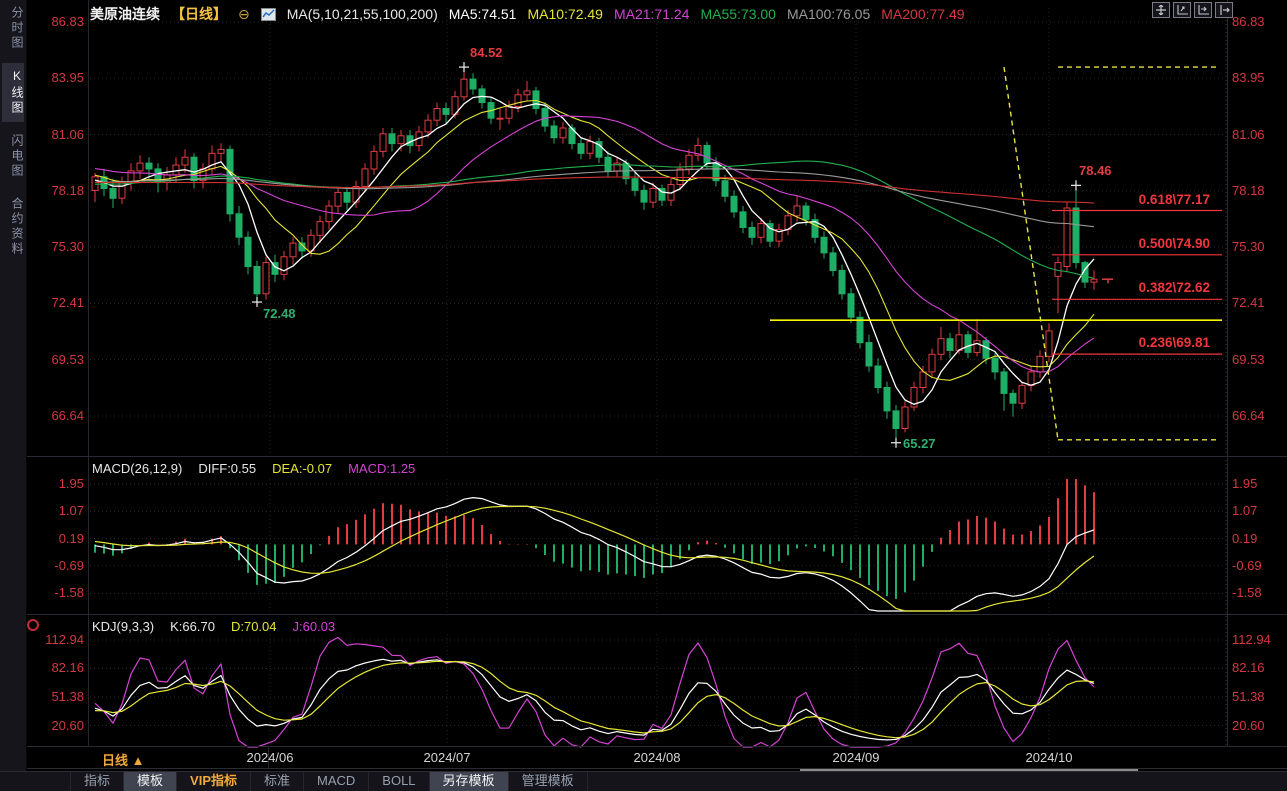 Image resolution: width=1287 pixels, height=791 pixels. Describe the element at coordinates (123, 760) in the screenshot. I see `period-selector: 日线 ▲` at that location.